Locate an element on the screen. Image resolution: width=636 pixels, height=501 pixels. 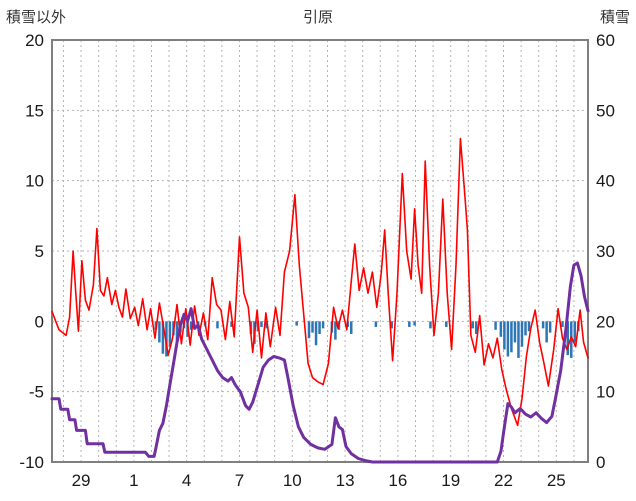
x-axis-tick-label: 25 is located at coordinates (556, 480).